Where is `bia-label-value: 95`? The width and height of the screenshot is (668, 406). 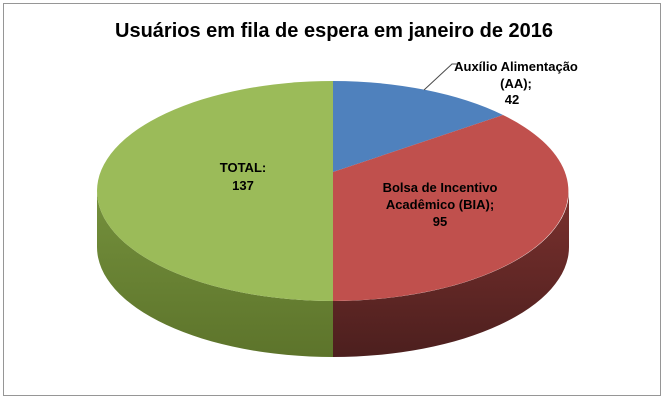 bia-label-value: 95 is located at coordinates (440, 221).